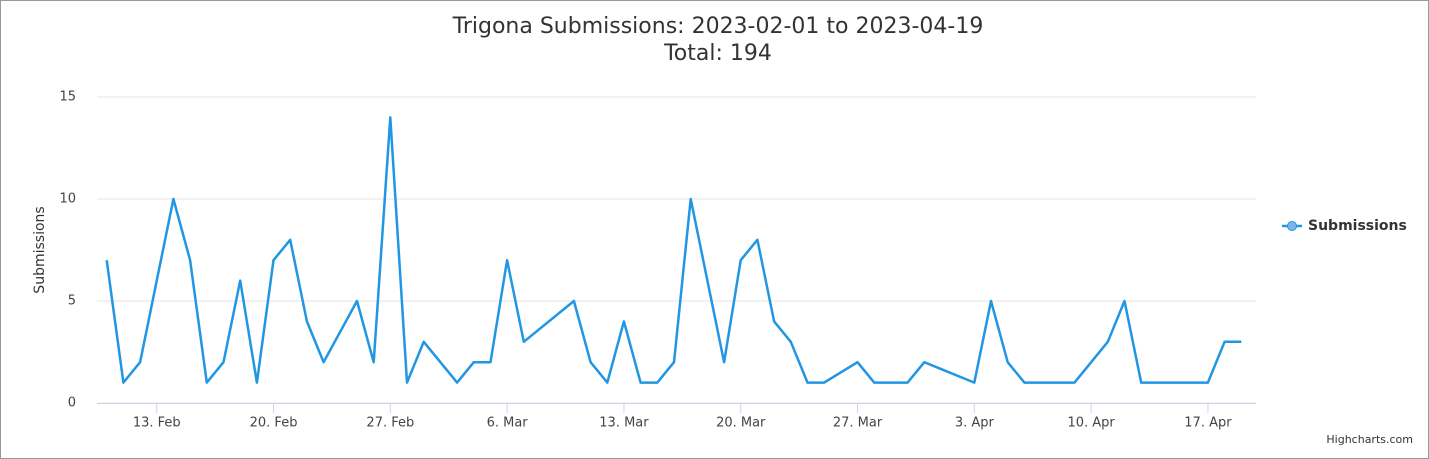 Image resolution: width=1429 pixels, height=459 pixels. Describe the element at coordinates (390, 423) in the screenshot. I see `x-tick-label: 27. Feb` at that location.